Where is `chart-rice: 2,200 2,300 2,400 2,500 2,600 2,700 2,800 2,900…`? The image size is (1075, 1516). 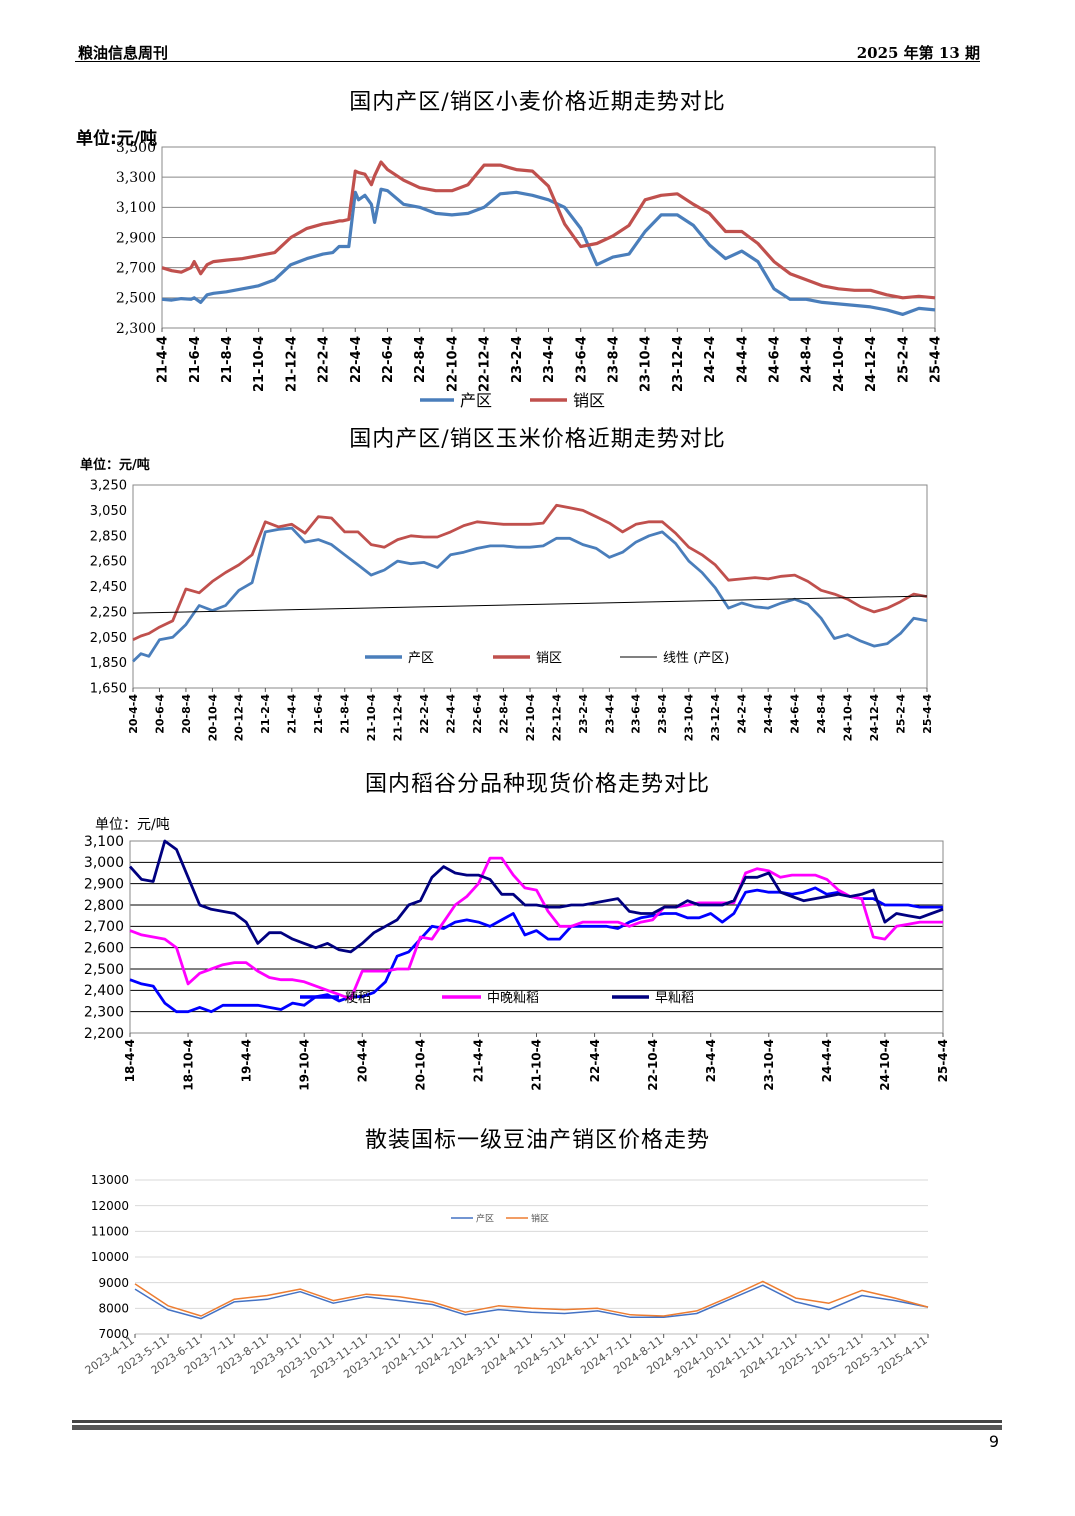
chart-rice: 2,200 2,300 2,400 2,500 2,600 2,700 2,800 2,900… is located at coordinates (517, 954).